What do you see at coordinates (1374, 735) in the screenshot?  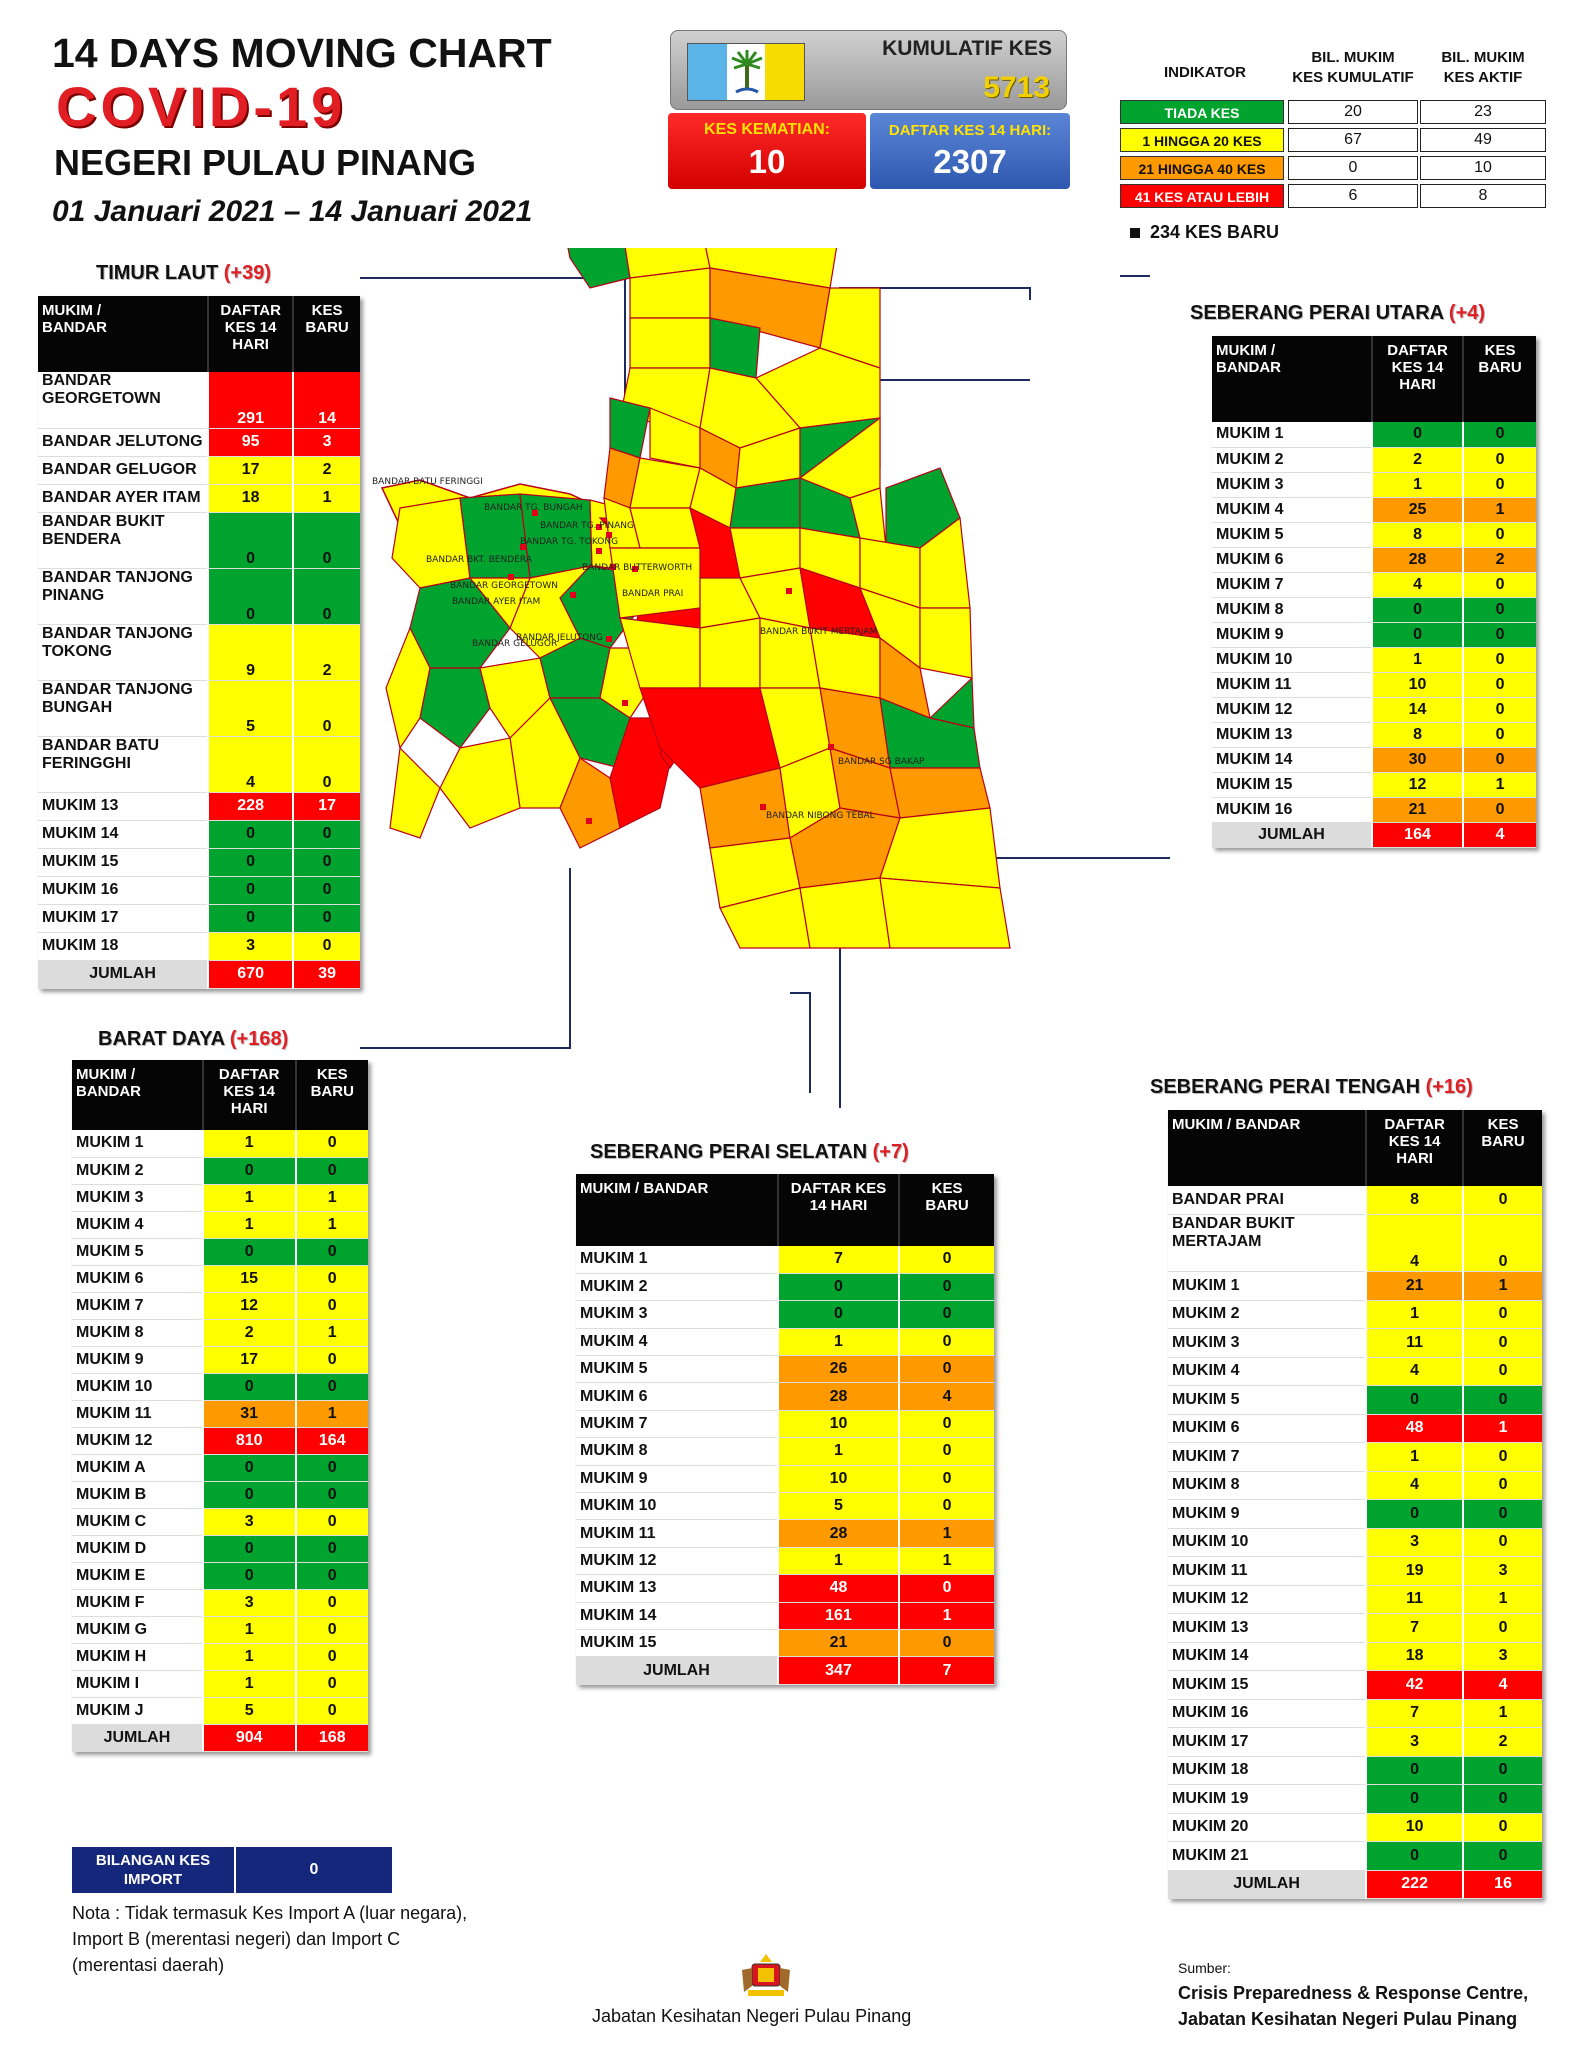 I see `table-row: MUKIM 13 8 0` at bounding box center [1374, 735].